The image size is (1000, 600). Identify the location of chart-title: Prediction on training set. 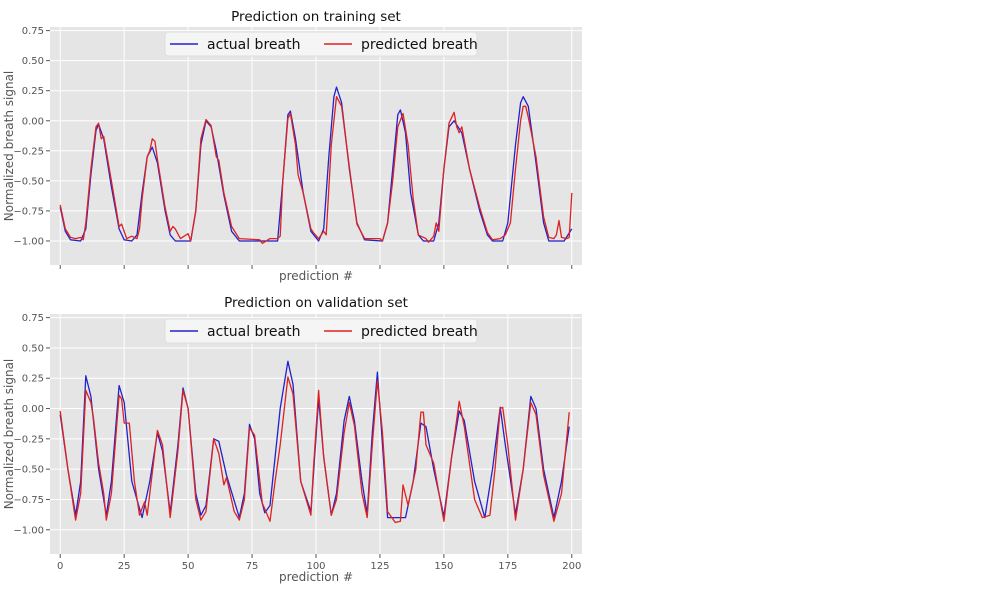
(316, 17).